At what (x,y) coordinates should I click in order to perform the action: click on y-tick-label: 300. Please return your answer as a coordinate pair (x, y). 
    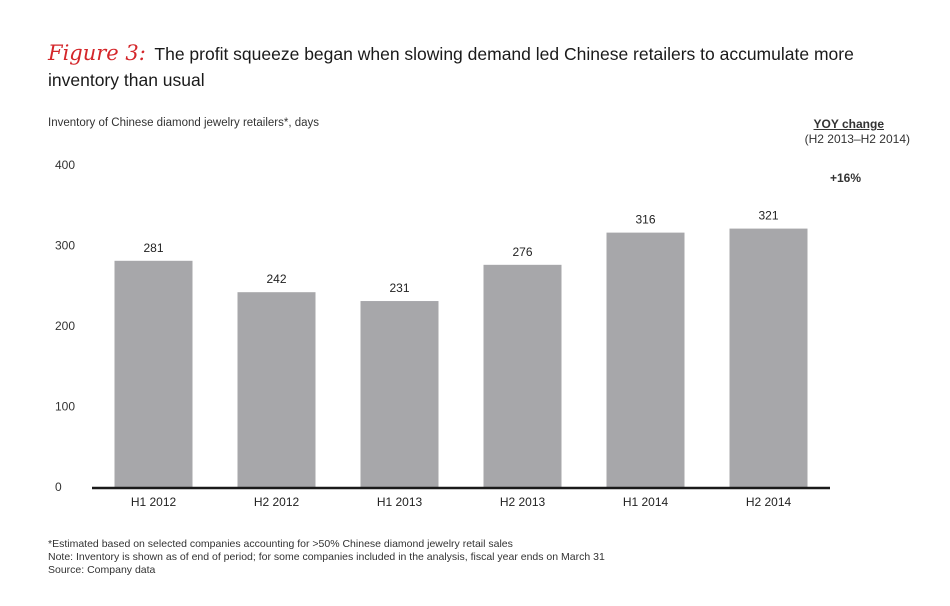
    Looking at the image, I should click on (65, 246).